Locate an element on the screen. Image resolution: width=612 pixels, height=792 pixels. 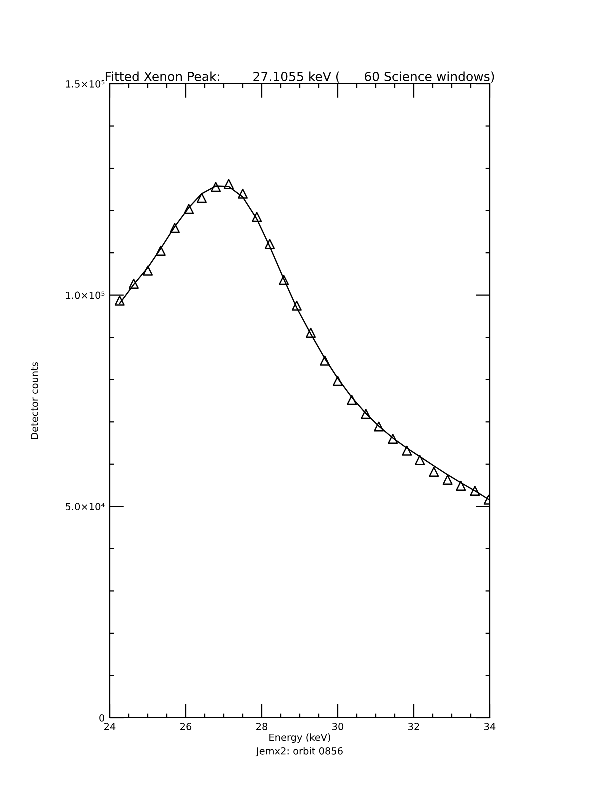
y-tick-label: 1.0×10⁵ is located at coordinates (85, 296).